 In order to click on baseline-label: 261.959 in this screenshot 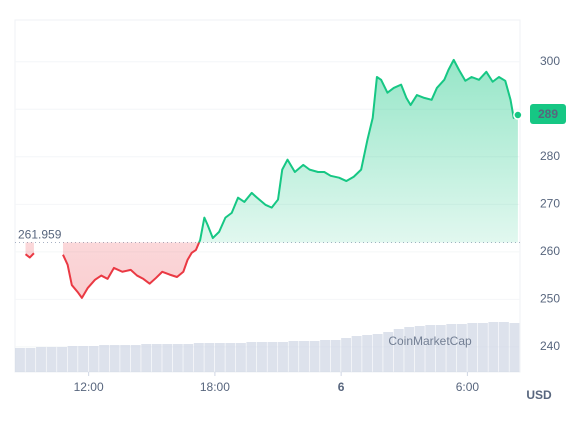, I will do `click(40, 235)`.